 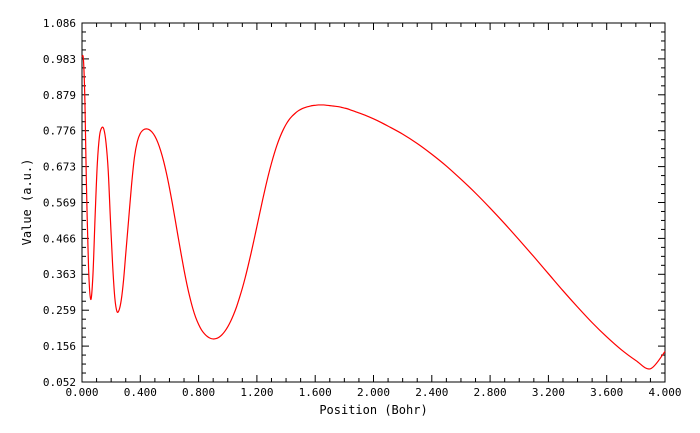 What do you see at coordinates (59, 95) in the screenshot?
I see `y-tick-label: 0.879` at bounding box center [59, 95].